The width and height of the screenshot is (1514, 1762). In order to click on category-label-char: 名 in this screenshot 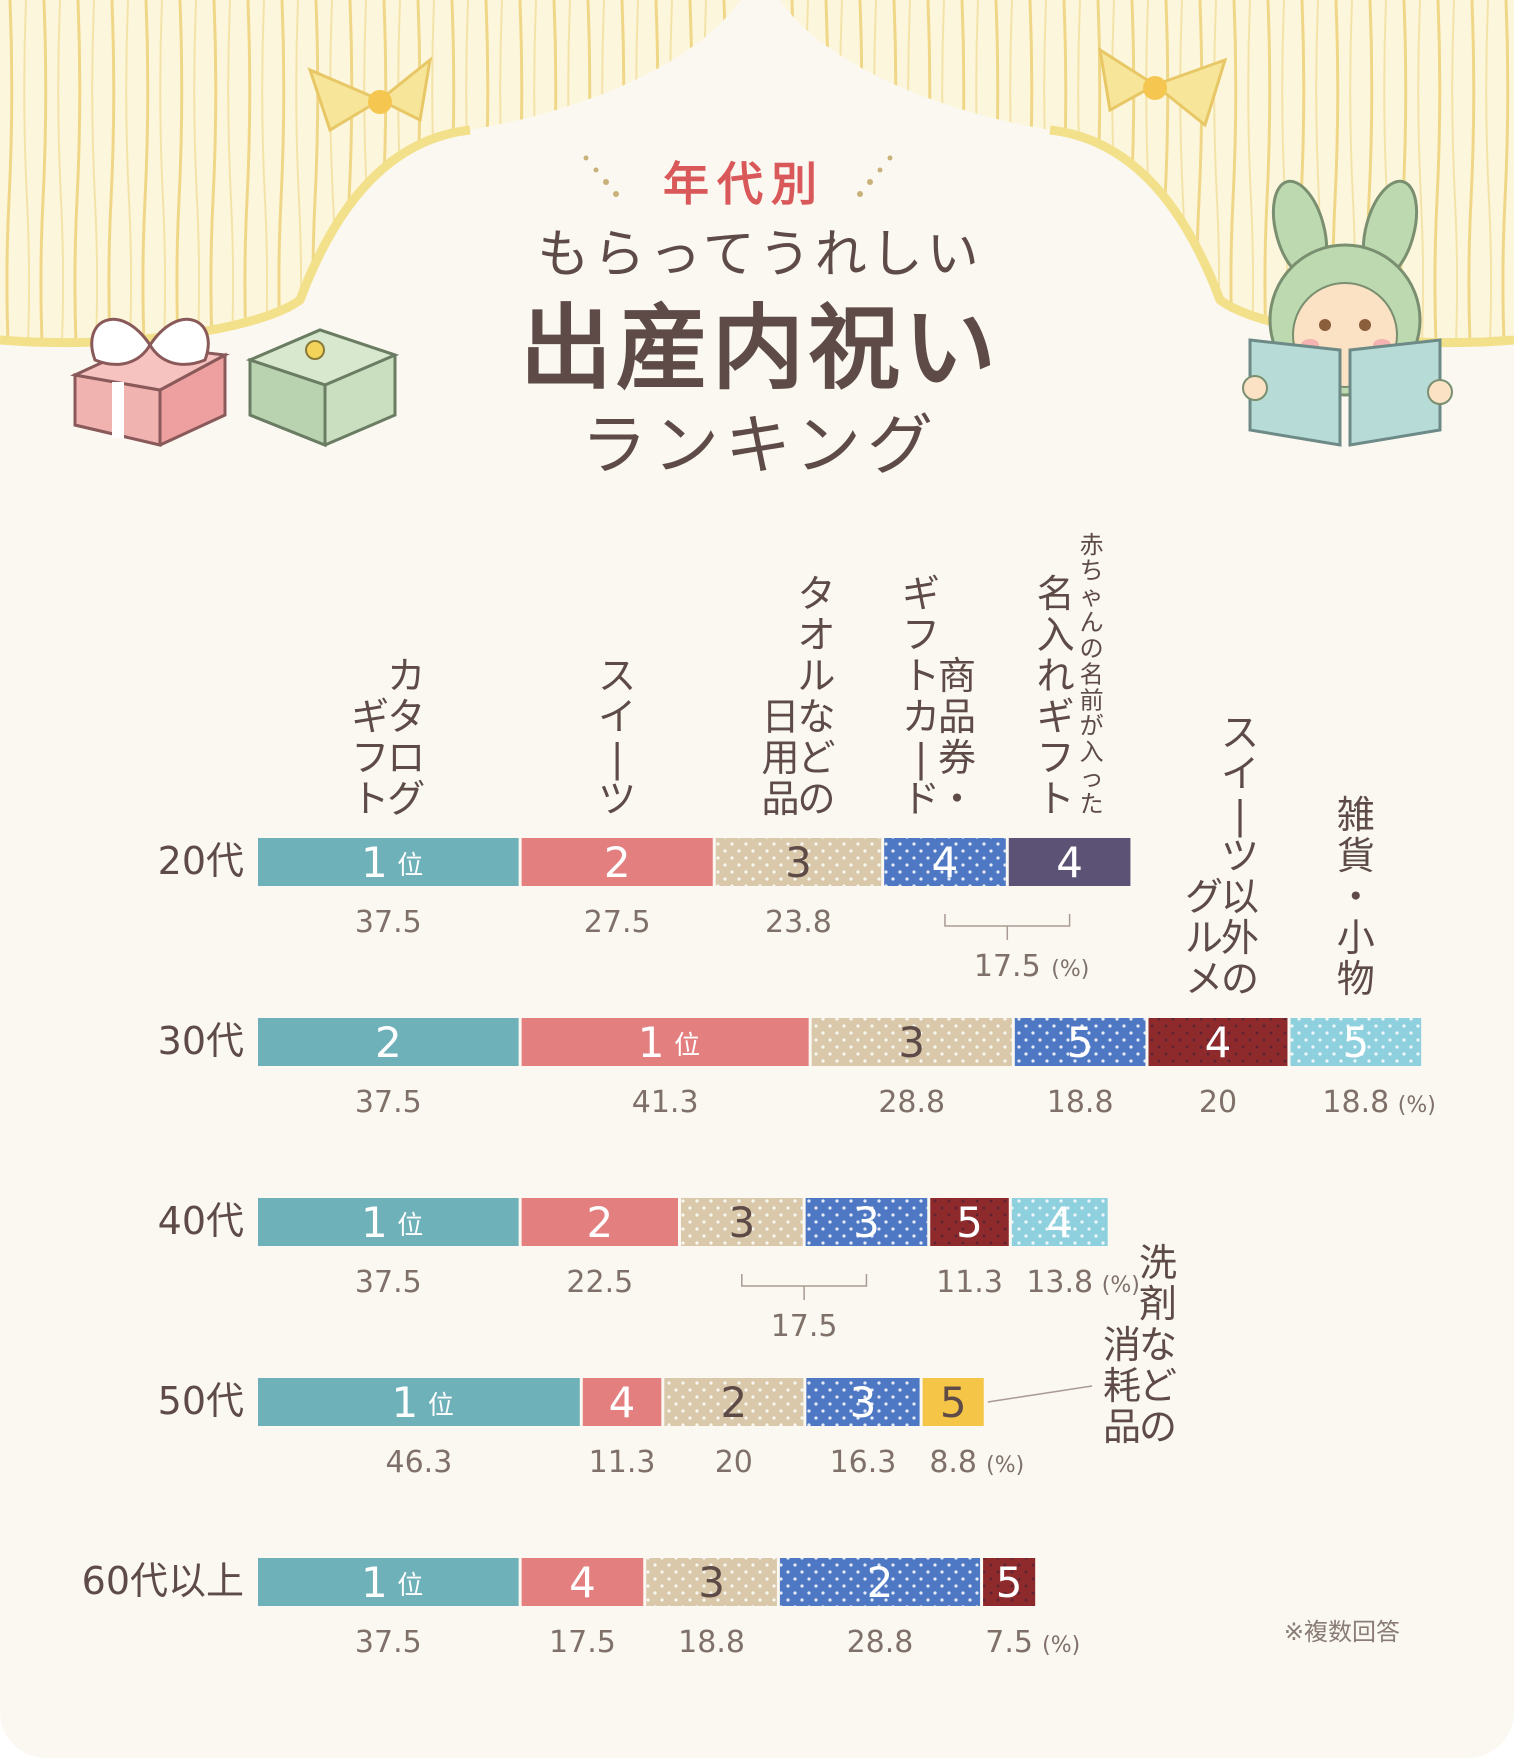, I will do `click(1056, 594)`.